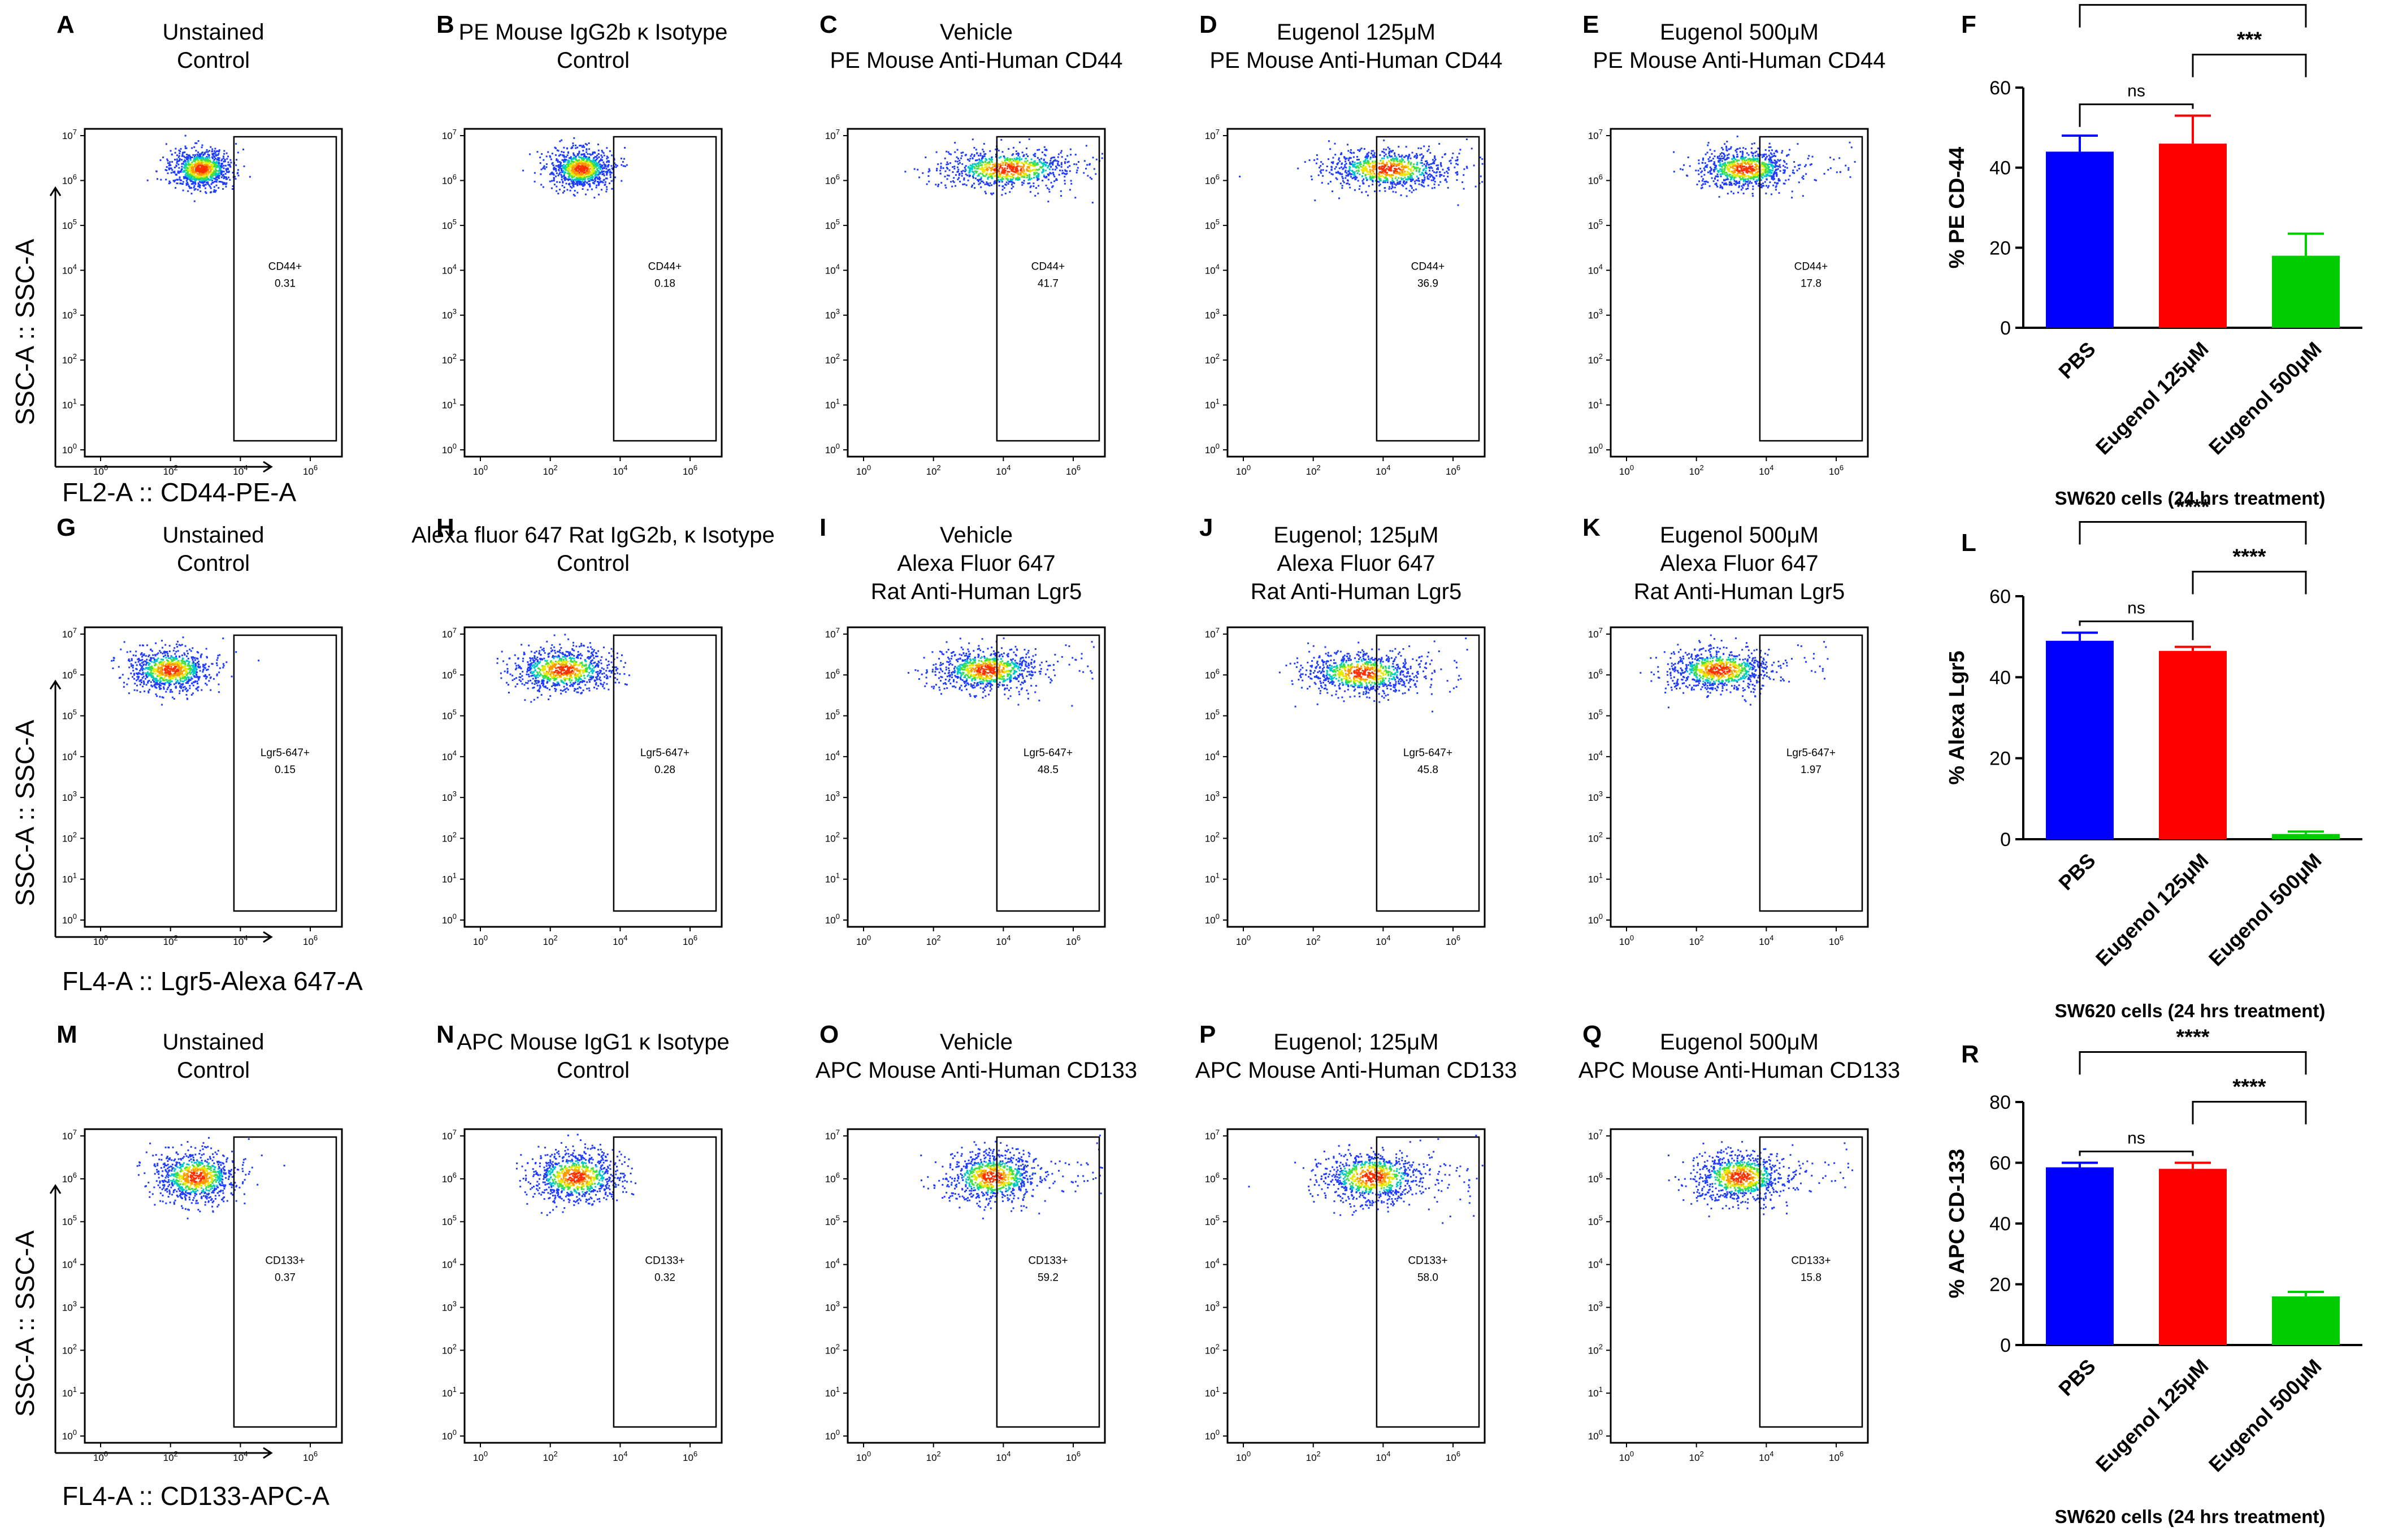  What do you see at coordinates (690, 470) in the screenshot?
I see `x-tick-label: 10⁶` at bounding box center [690, 470].